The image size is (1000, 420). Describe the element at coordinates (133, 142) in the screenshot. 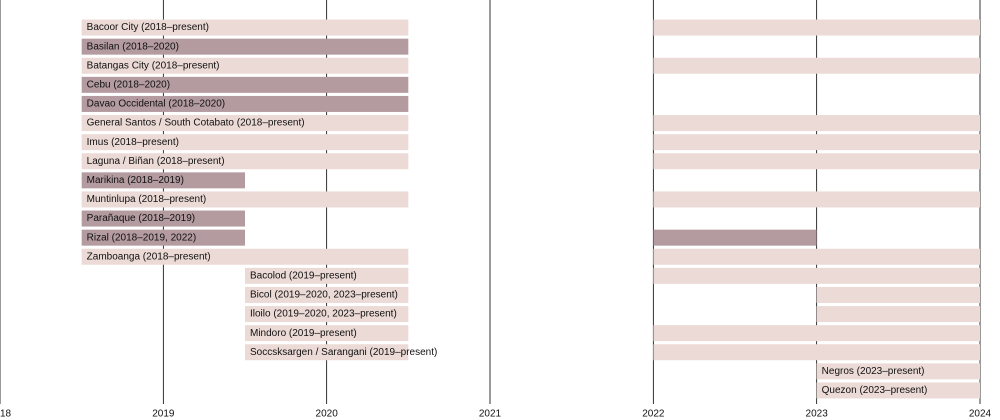

I see `bar-label: Imus (2018–present)` at that location.